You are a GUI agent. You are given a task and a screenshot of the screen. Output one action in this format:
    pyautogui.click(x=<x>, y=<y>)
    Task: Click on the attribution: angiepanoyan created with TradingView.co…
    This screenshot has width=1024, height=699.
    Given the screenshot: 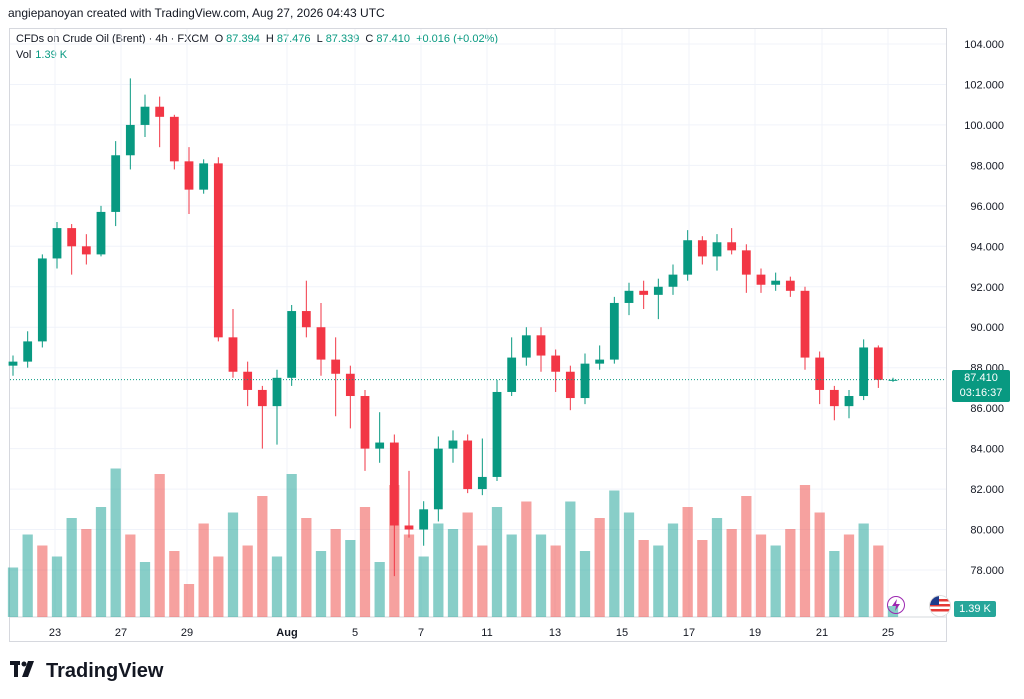 What is the action you would take?
    pyautogui.click(x=196, y=13)
    